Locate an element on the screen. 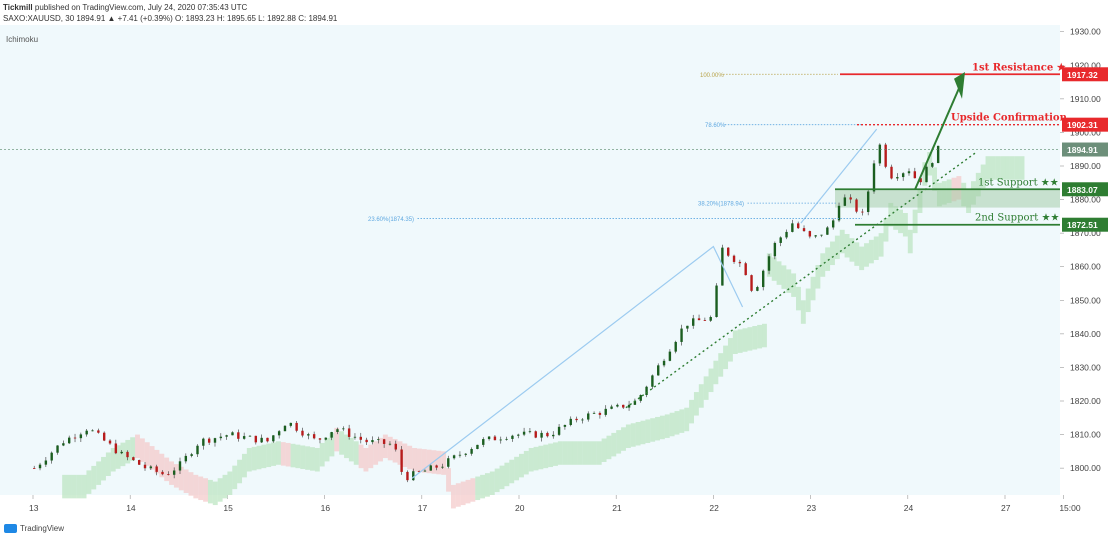 This screenshot has width=1110, height=537. price-tag-label: 1917.32 is located at coordinates (1082, 75).